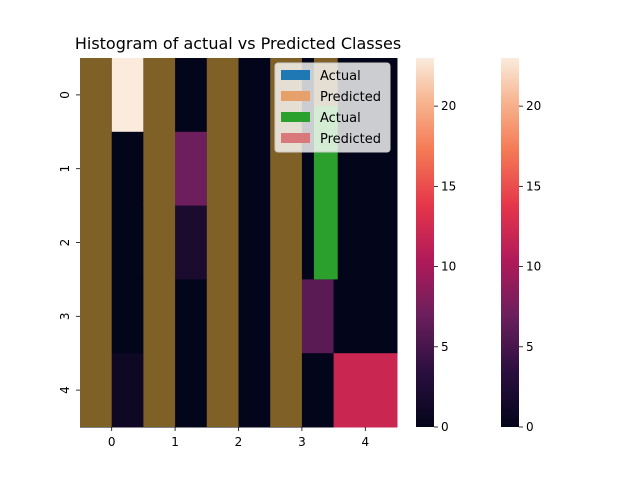  What do you see at coordinates (365, 442) in the screenshot?
I see `x-tick-label: 4` at bounding box center [365, 442].